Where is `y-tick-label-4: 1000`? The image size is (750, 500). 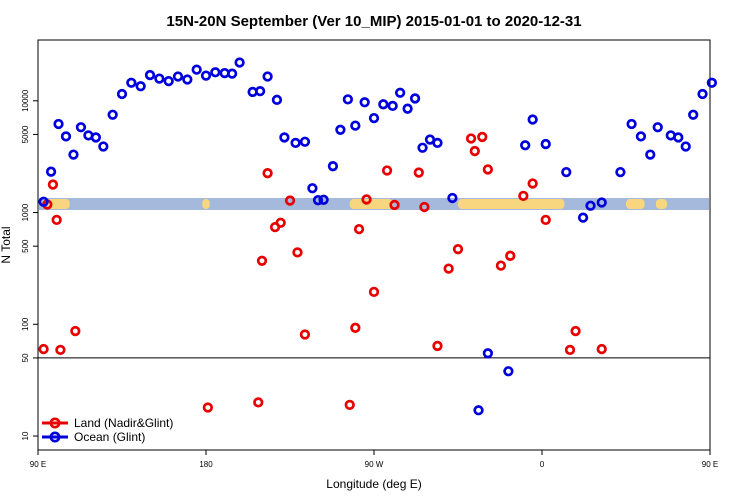 y-tick-label-4: 1000 is located at coordinates (25, 212).